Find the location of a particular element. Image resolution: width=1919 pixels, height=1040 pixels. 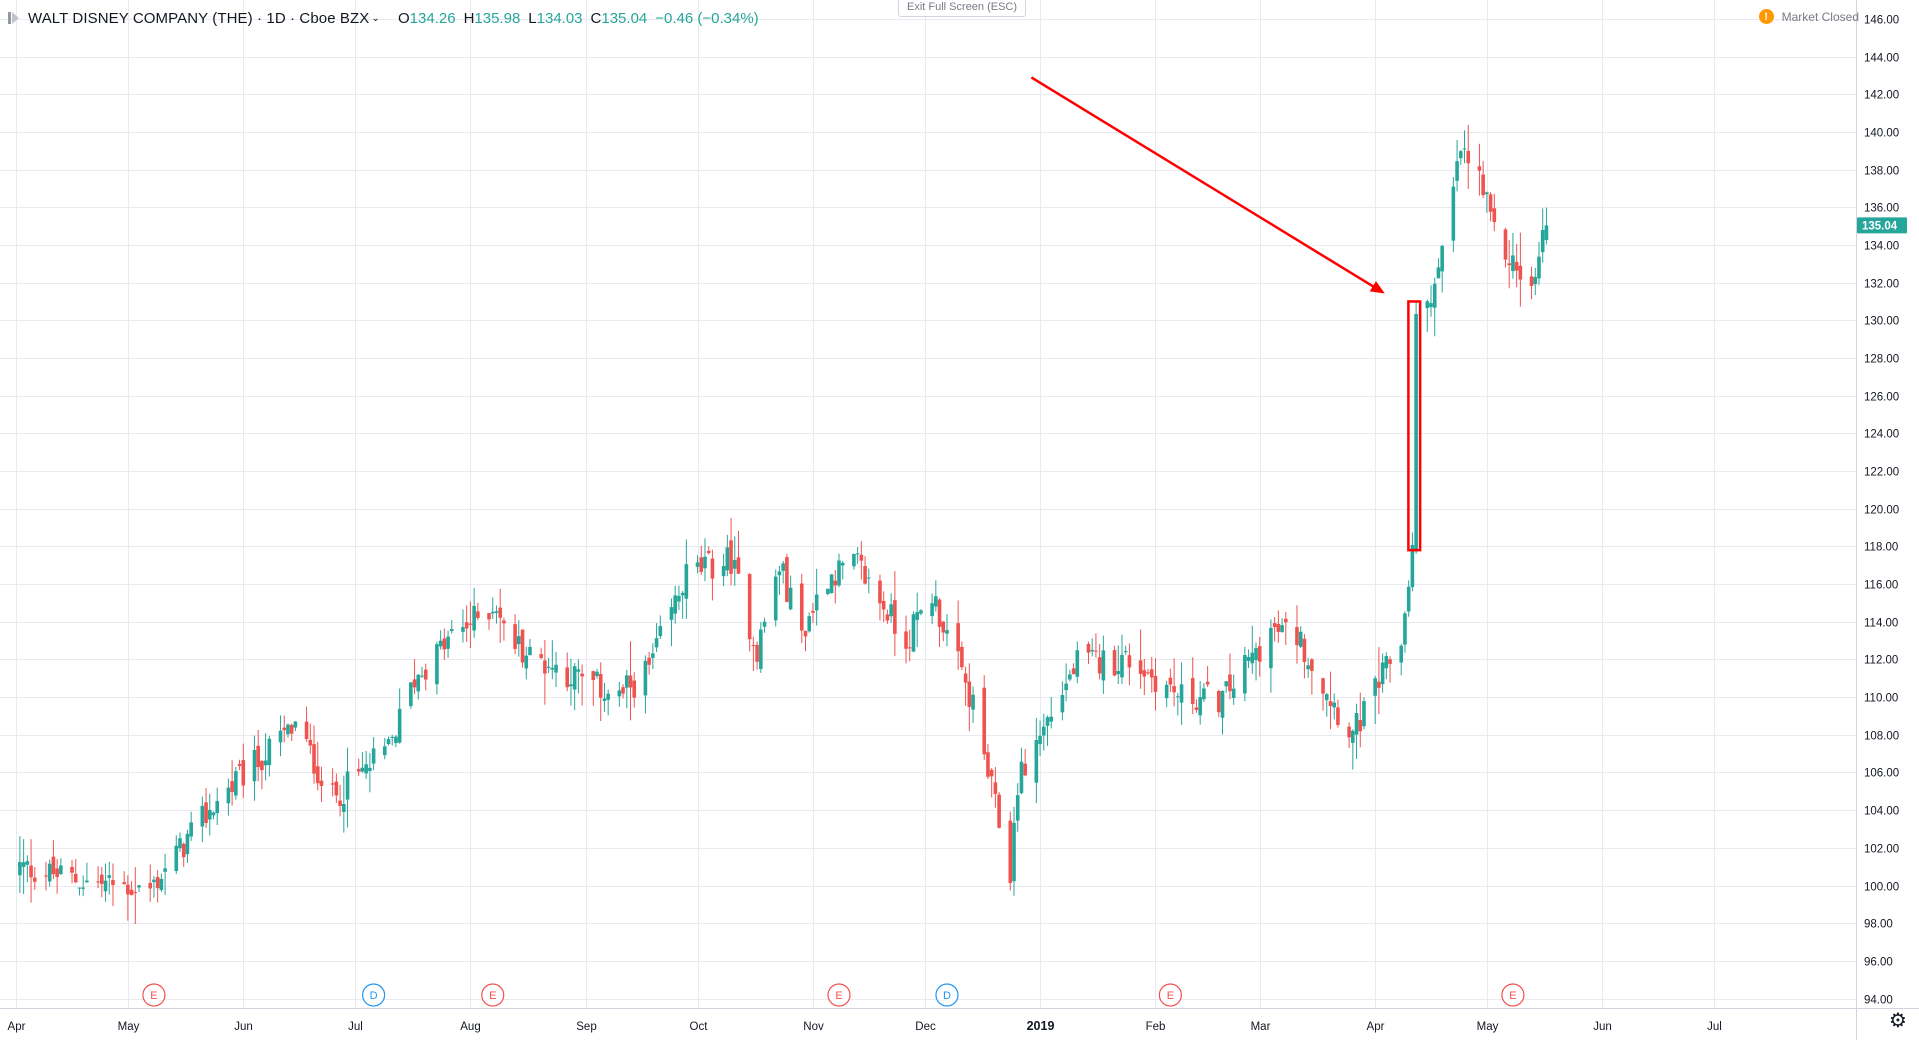

annotation-arrow is located at coordinates (1206, 184).